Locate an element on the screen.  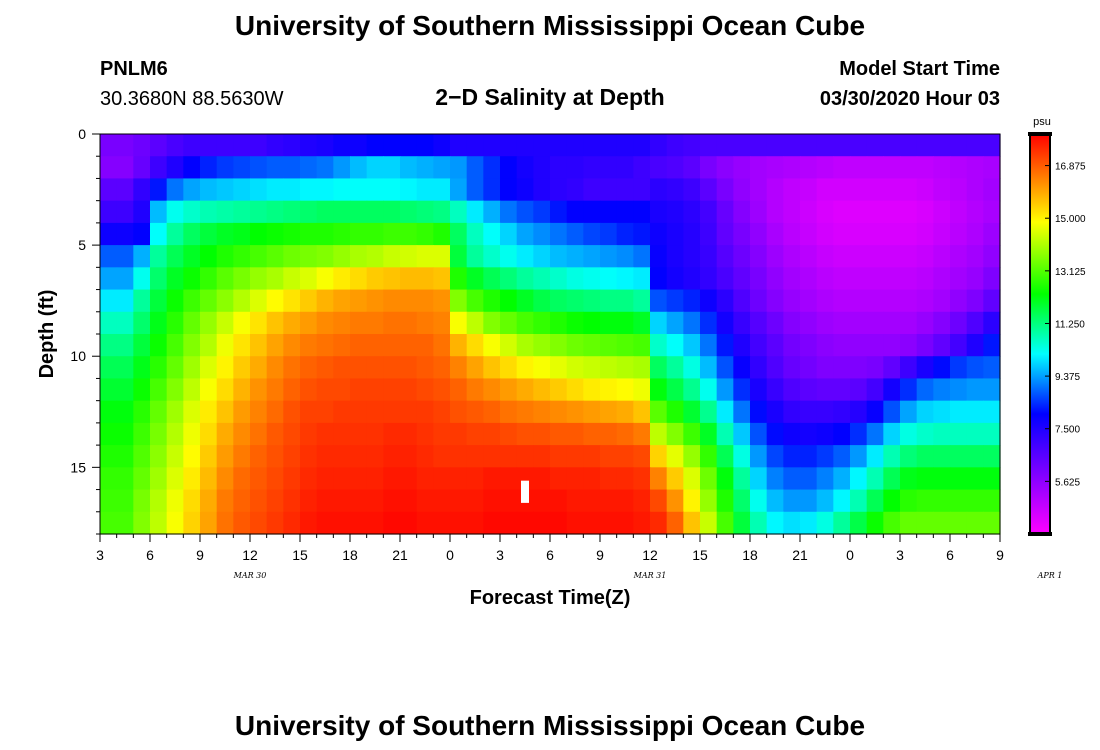
station-id: PNLM6 is located at coordinates (134, 69).